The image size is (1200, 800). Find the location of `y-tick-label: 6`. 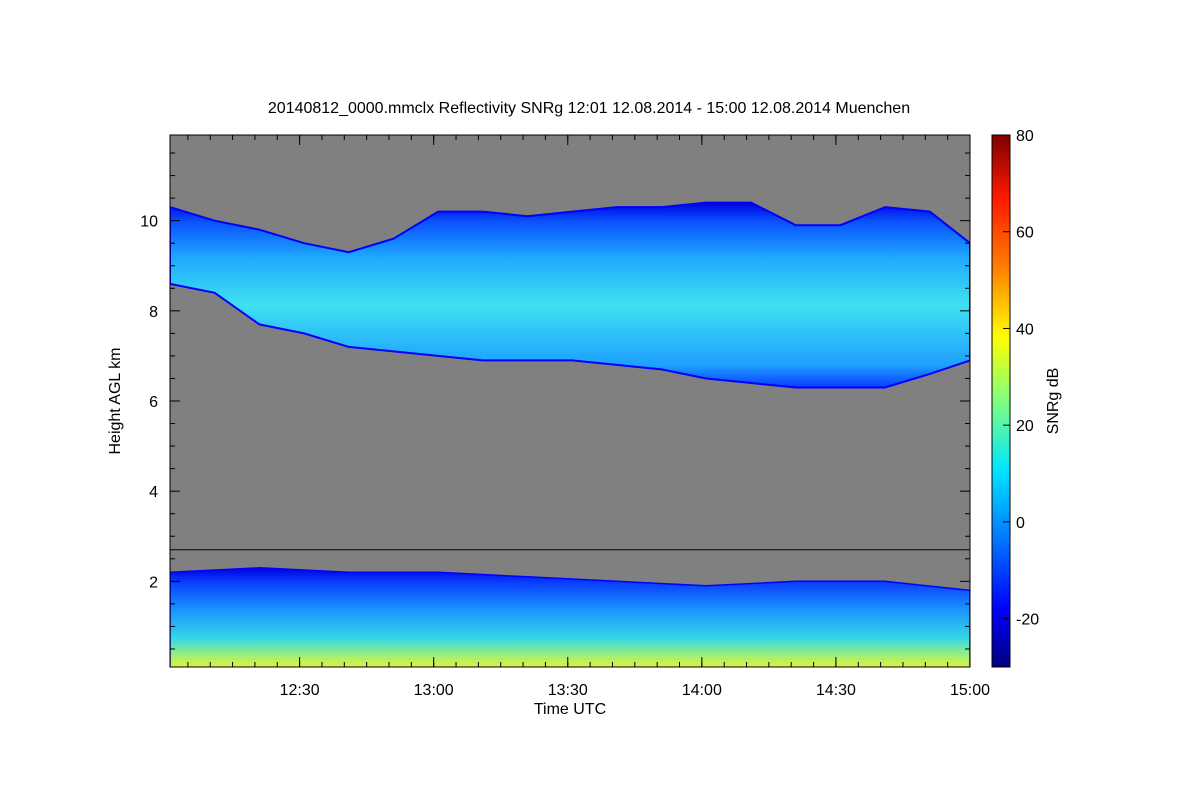

y-tick-label: 6 is located at coordinates (153, 402).